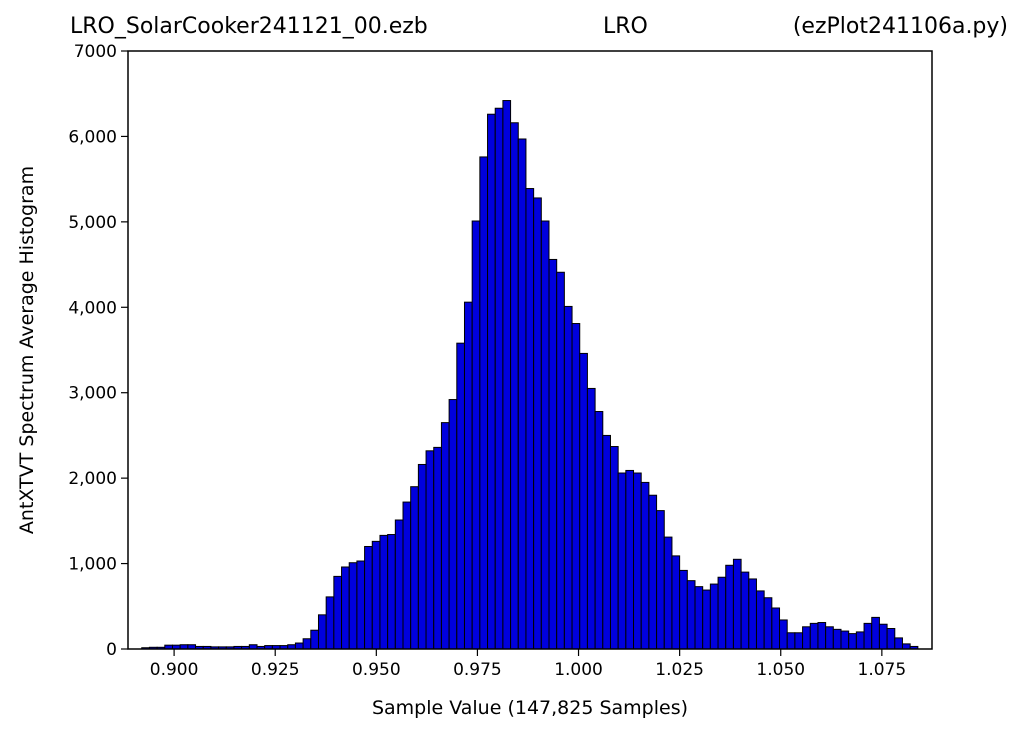  Describe the element at coordinates (174, 670) in the screenshot. I see `x-tick-label: 0.900` at that location.